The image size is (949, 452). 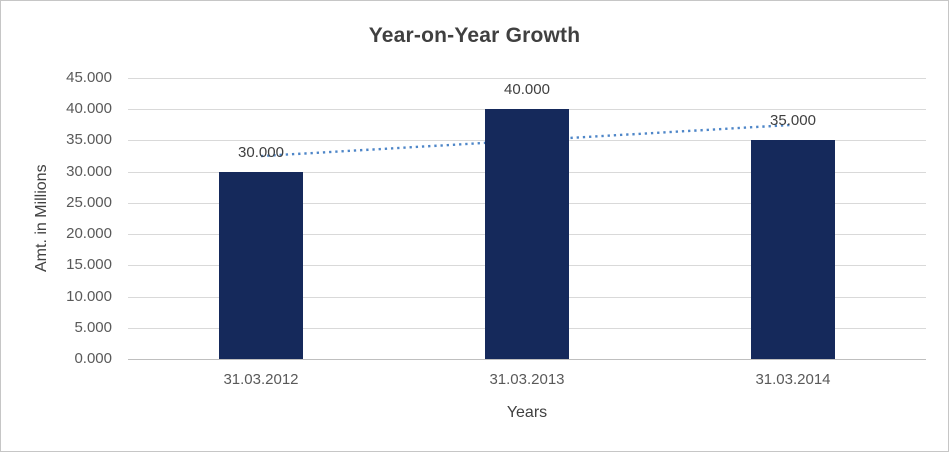 I want to click on y-axis-title: Amt. in Millions, so click(x=41, y=218).